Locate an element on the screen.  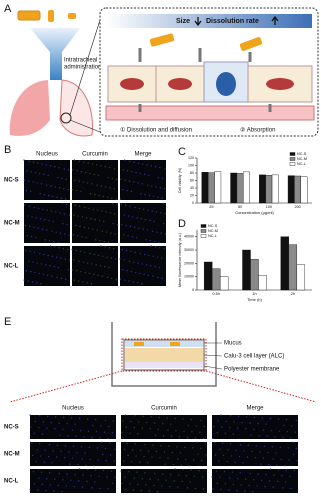
up-arrow is located at coordinates (275, 20).